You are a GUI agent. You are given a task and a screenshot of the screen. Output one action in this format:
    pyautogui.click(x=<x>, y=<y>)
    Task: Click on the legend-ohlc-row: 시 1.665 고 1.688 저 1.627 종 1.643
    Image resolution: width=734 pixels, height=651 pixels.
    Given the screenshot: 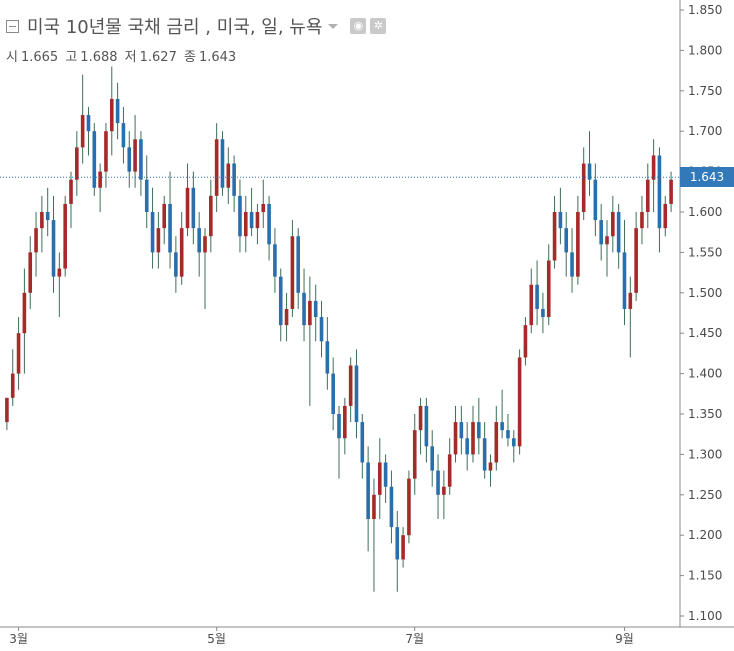 What is the action you would take?
    pyautogui.click(x=196, y=55)
    